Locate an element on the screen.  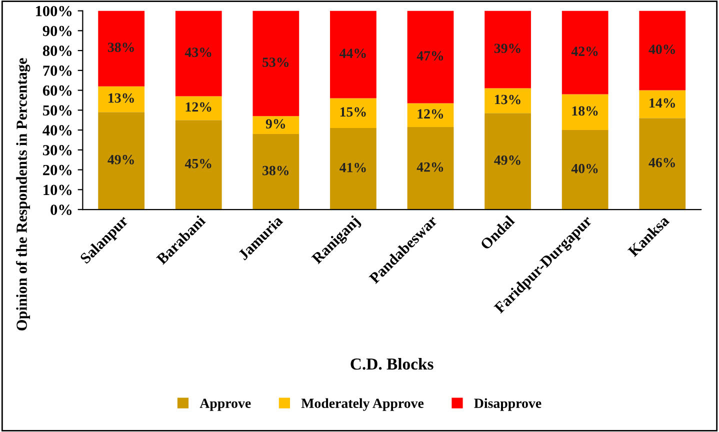
data-label: 41% is located at coordinates (353, 167).